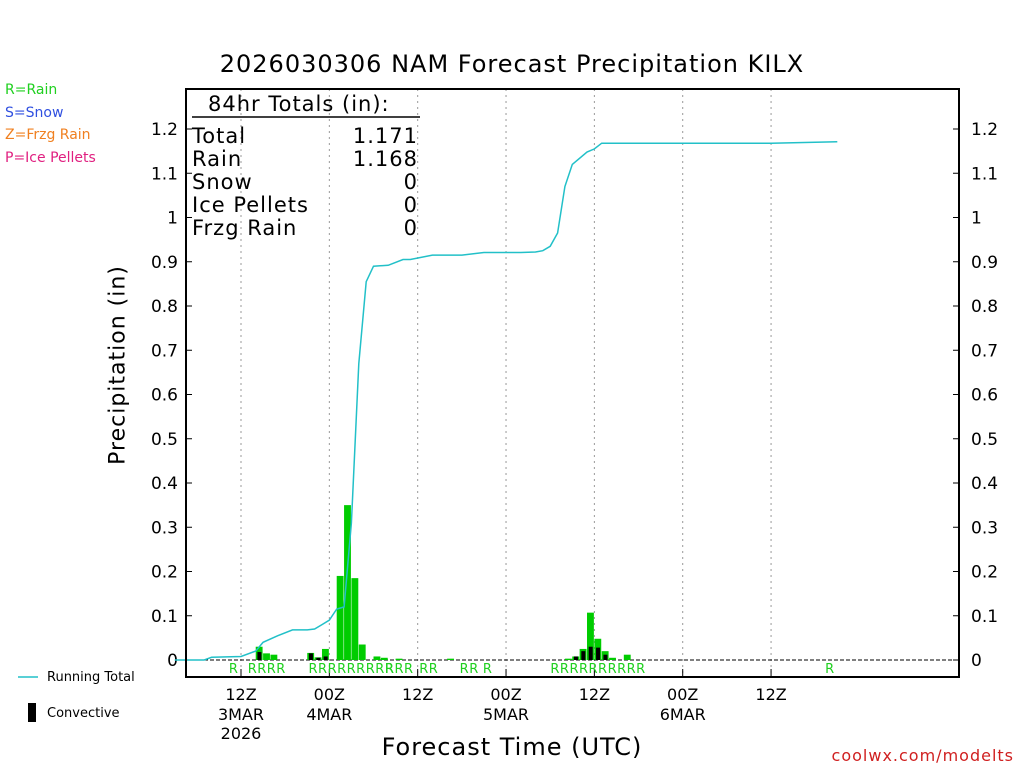  What do you see at coordinates (267, 669) in the screenshot?
I see `ptype-label: RRRR` at bounding box center [267, 669].